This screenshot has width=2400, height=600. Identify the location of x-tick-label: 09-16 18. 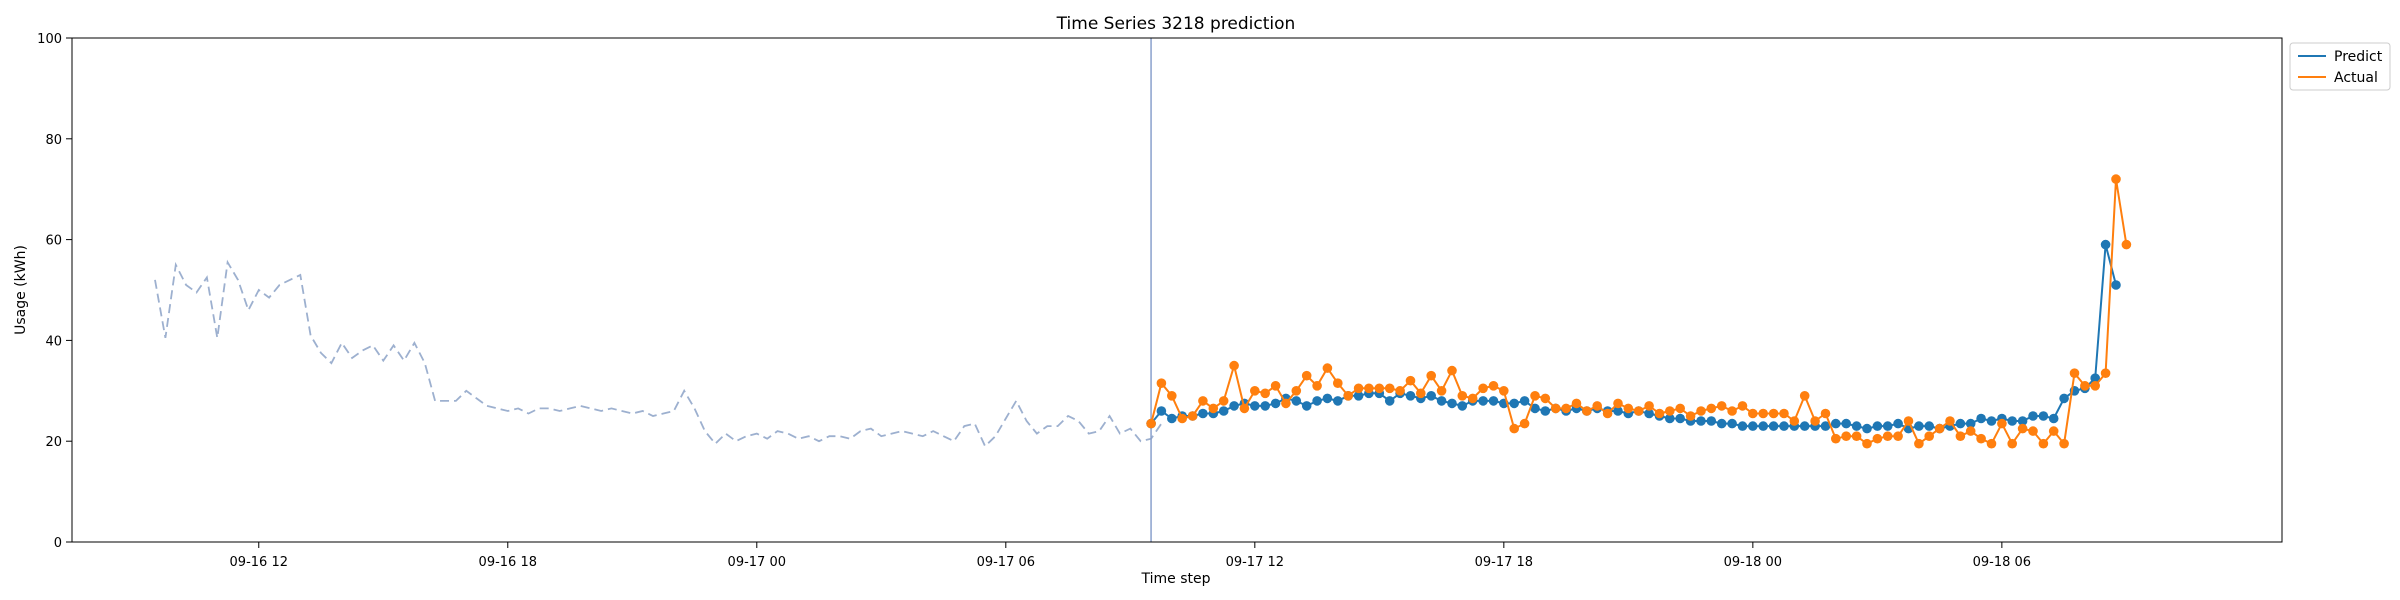
(508, 562).